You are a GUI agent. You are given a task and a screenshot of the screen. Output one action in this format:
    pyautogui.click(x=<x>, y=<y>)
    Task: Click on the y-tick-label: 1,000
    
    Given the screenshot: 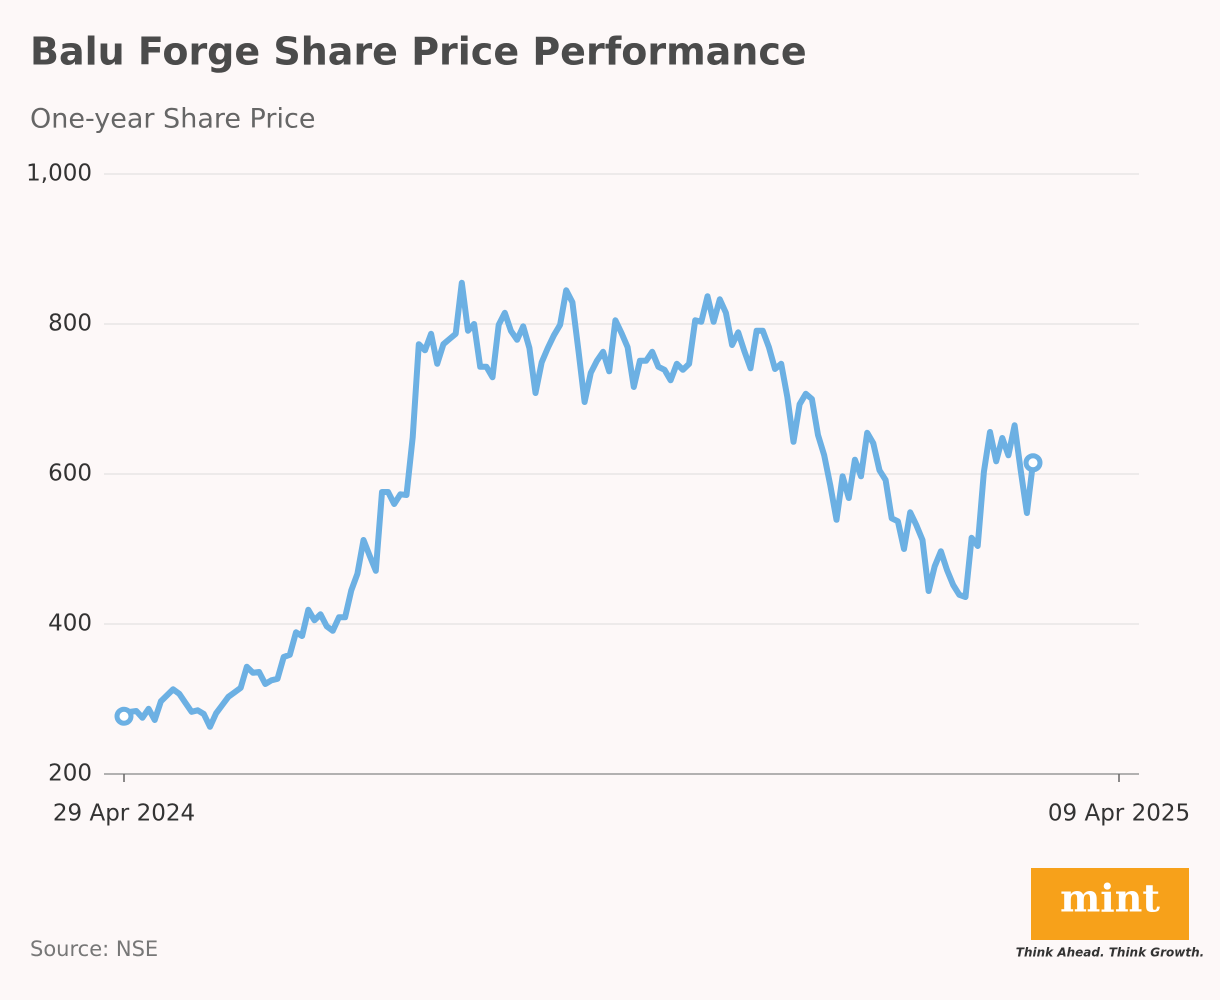 What is the action you would take?
    pyautogui.click(x=59, y=174)
    